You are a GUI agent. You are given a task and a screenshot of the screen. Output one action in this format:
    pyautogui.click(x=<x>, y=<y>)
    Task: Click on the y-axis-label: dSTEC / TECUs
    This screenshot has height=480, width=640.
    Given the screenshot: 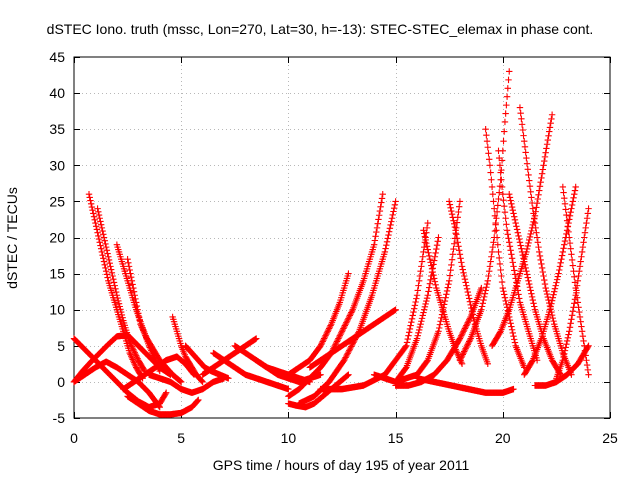 What is the action you would take?
    pyautogui.click(x=12, y=238)
    